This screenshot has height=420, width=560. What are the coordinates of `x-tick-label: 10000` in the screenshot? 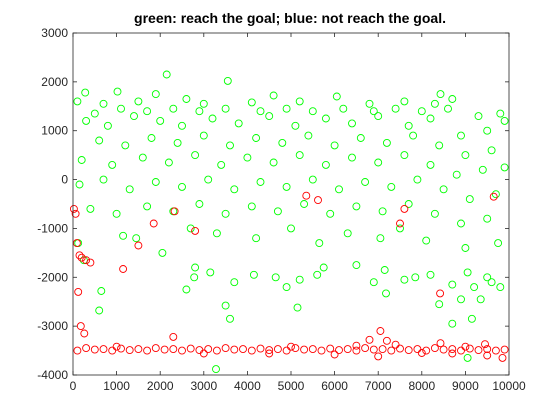 It's located at (509, 386).